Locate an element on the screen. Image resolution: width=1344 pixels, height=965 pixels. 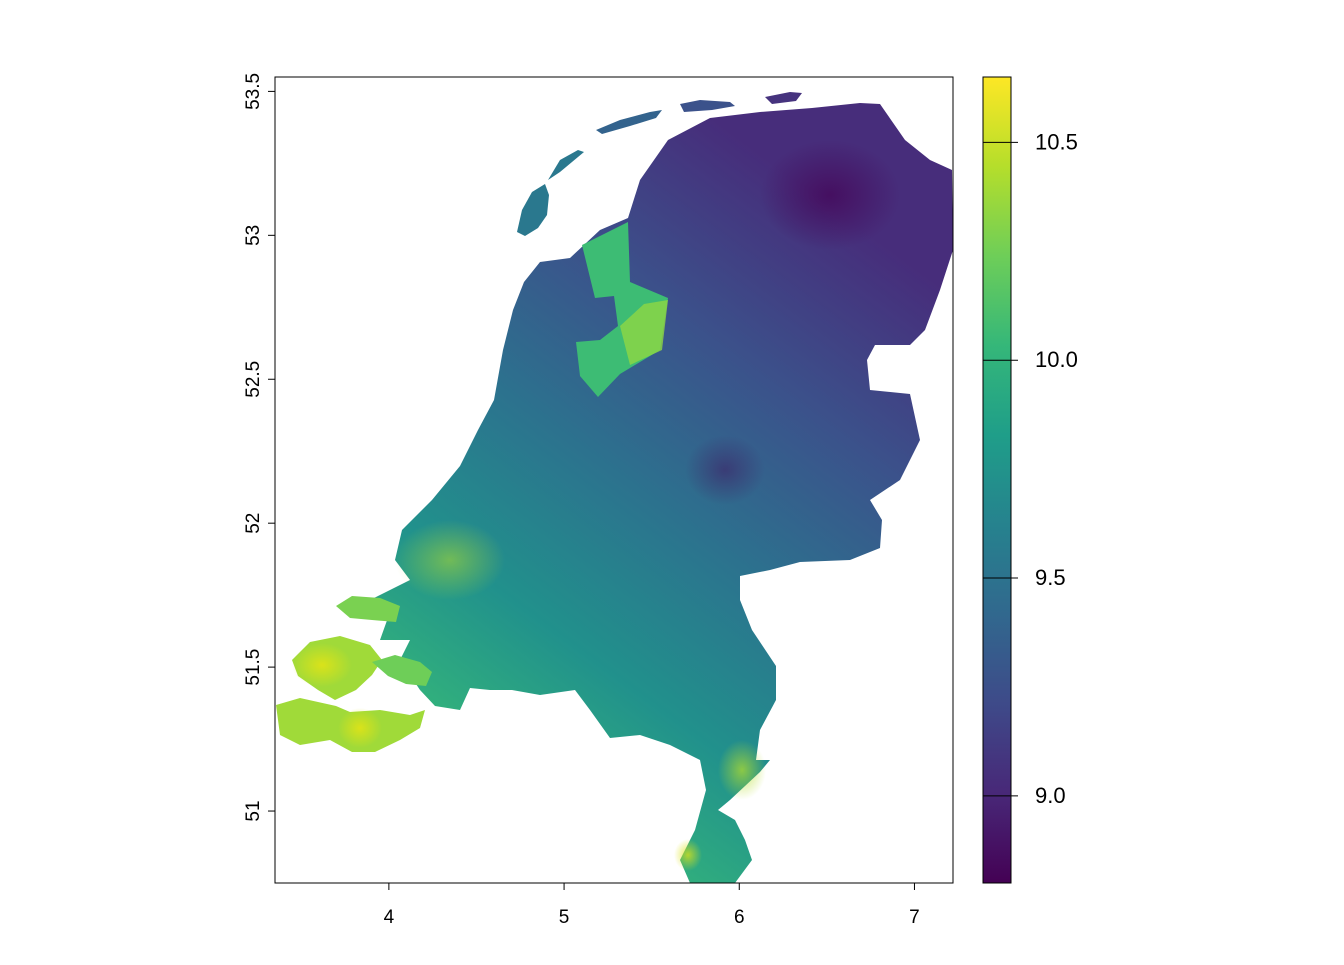
hotspot-limburg-south is located at coordinates (688, 855).